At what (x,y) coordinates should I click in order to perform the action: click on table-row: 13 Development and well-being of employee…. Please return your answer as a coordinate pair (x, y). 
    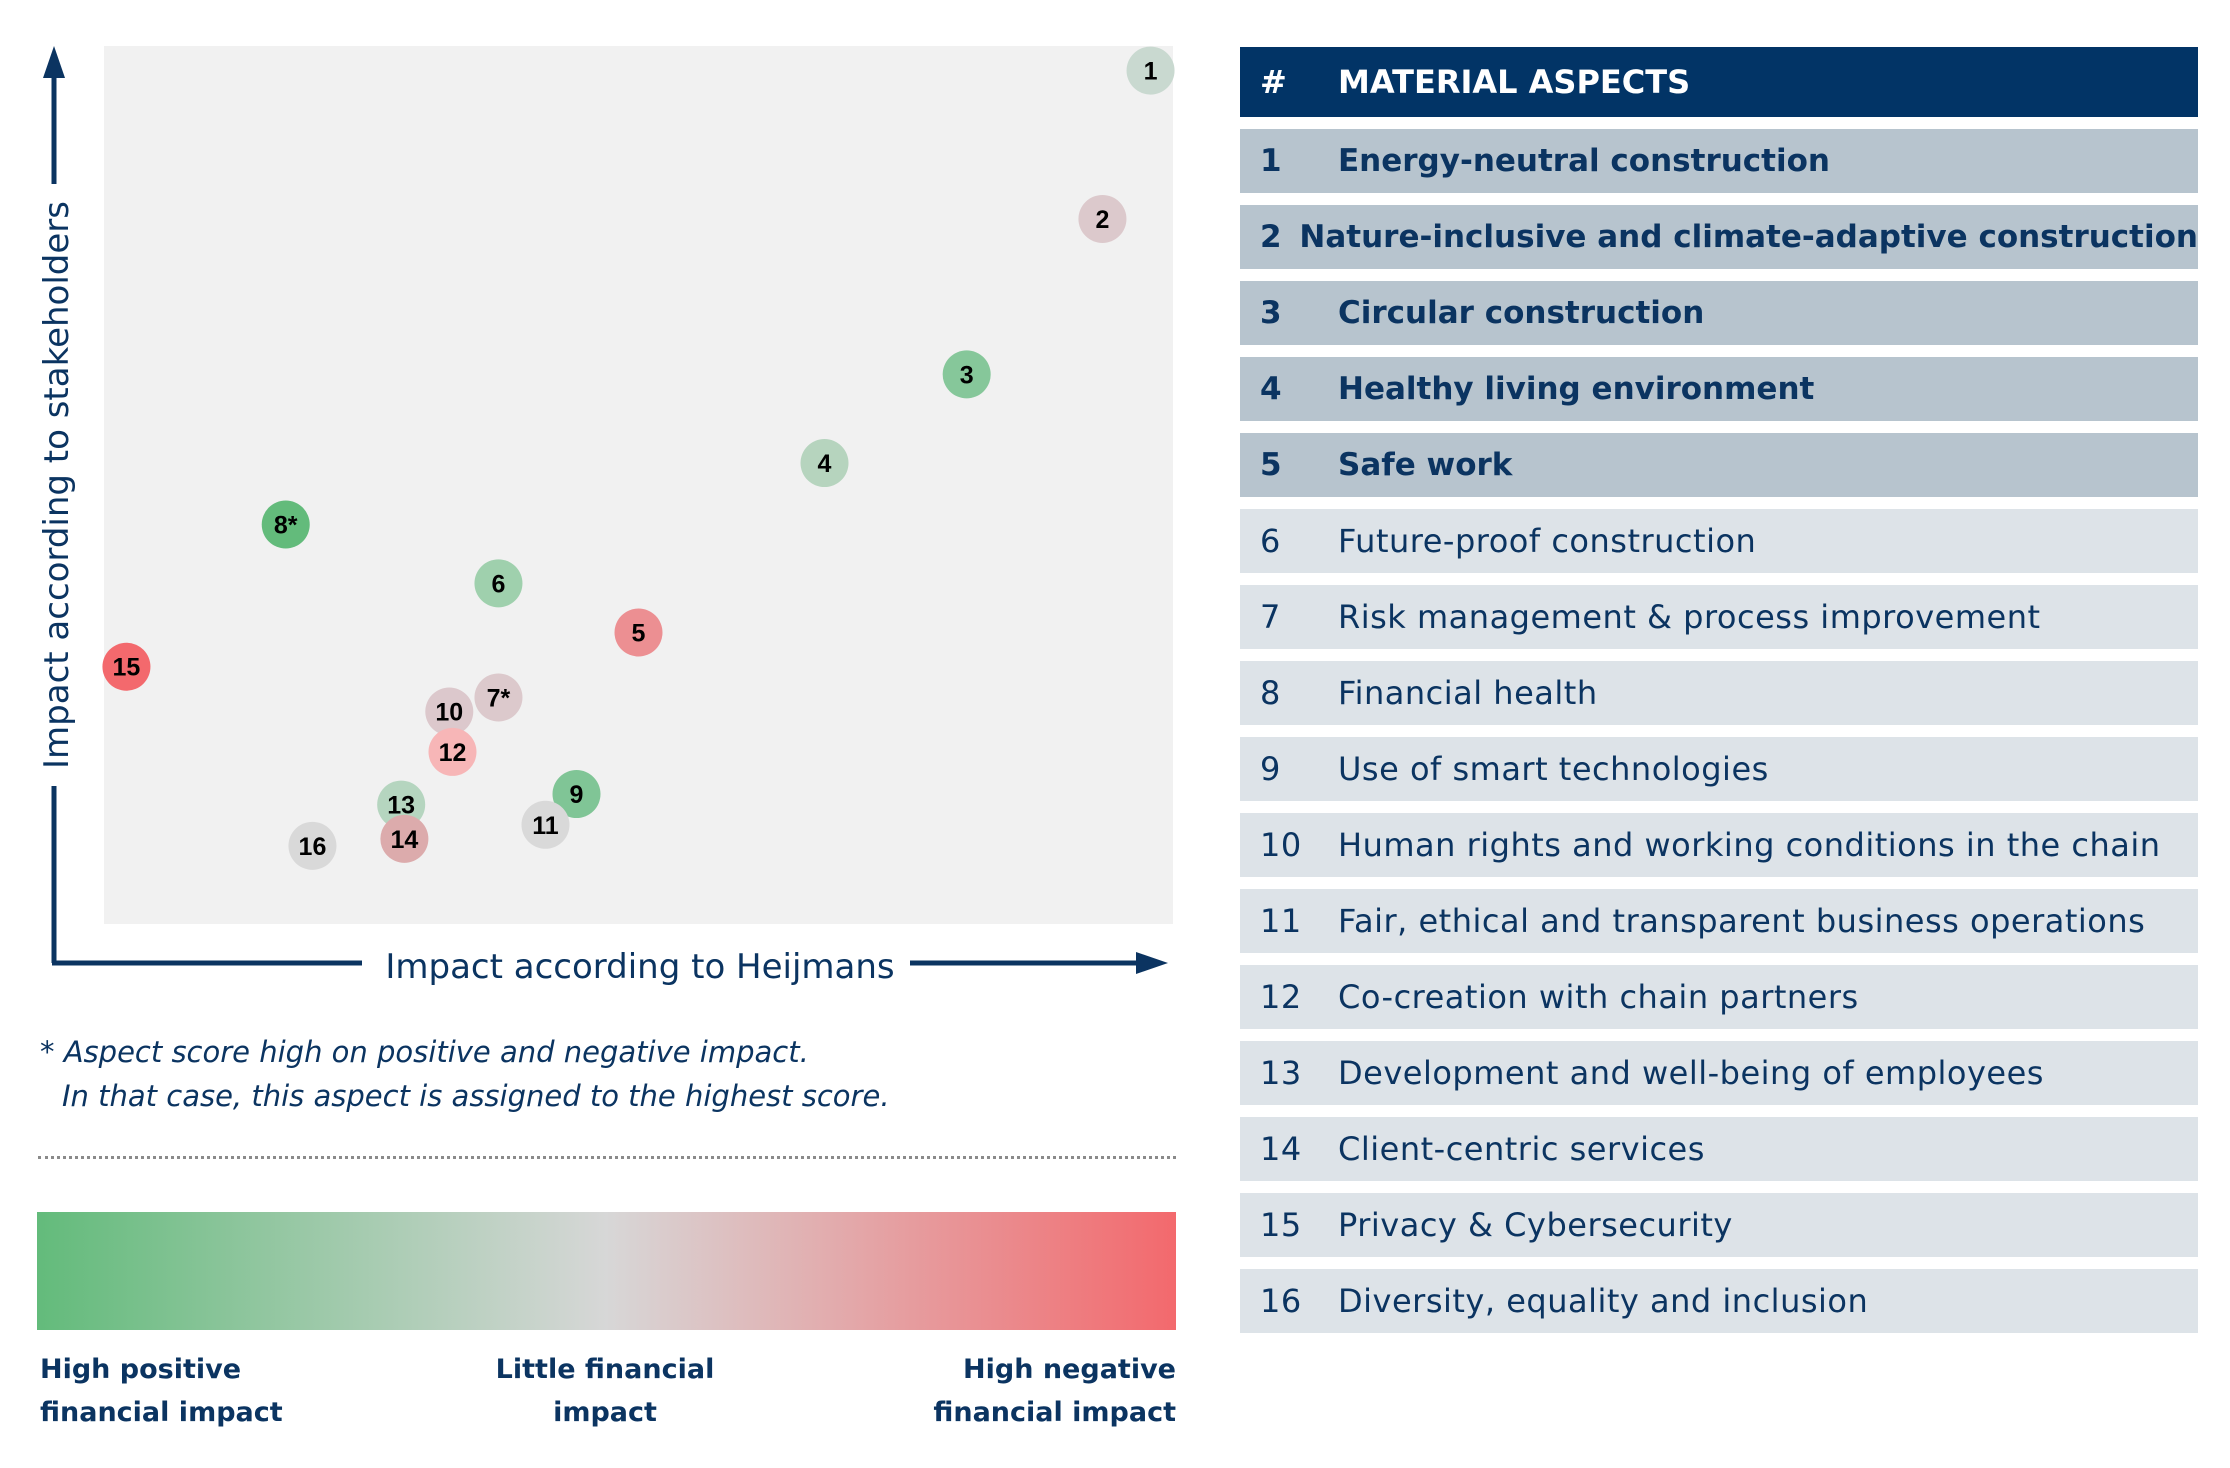
    Looking at the image, I should click on (1719, 1073).